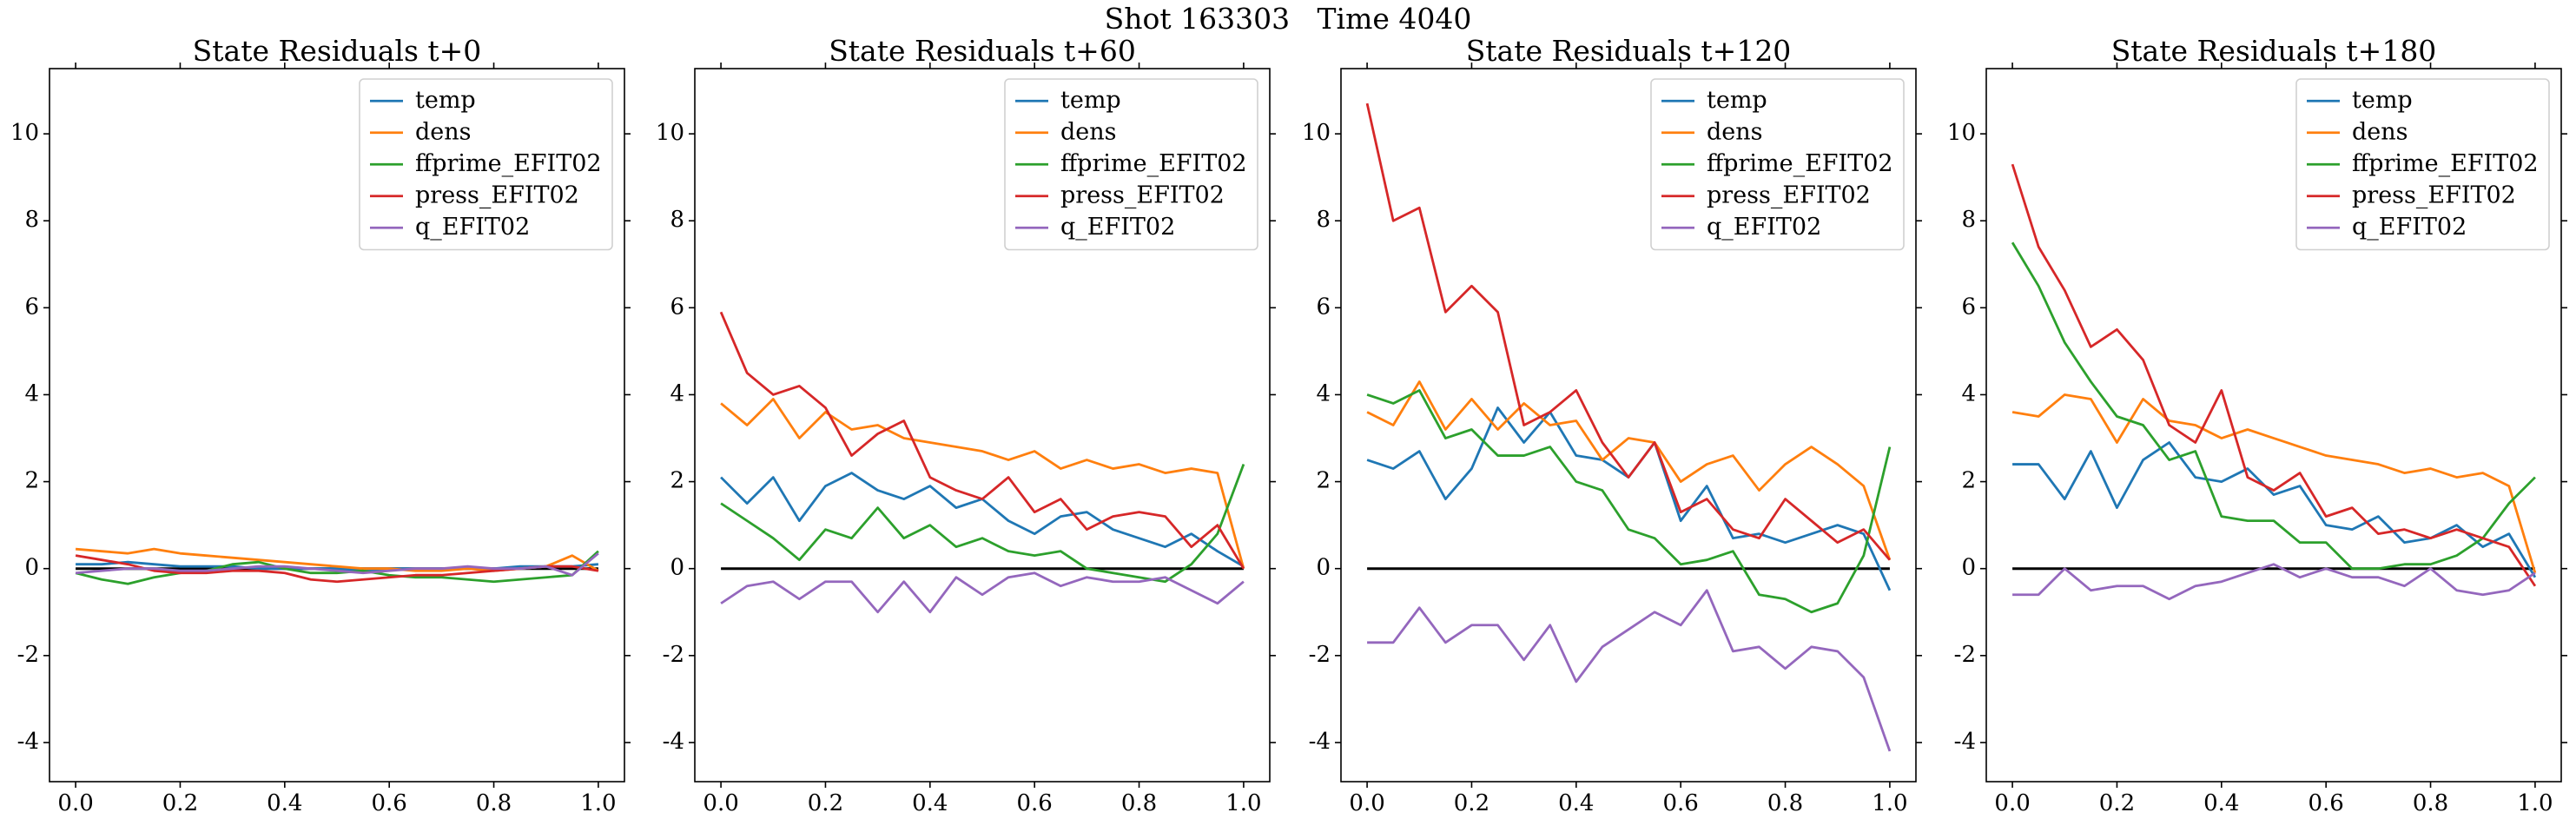 This screenshot has width=2576, height=819. Describe the element at coordinates (1288, 19) in the screenshot. I see `figure-title: Shot 163303 Time 4040` at that location.